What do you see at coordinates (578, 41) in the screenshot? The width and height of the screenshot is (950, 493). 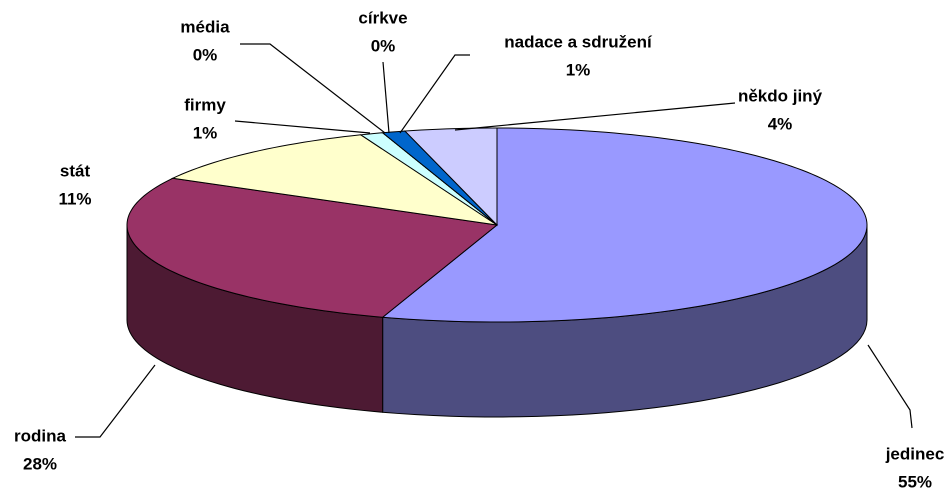 I see `slice-label: nadace a sdružení` at bounding box center [578, 41].